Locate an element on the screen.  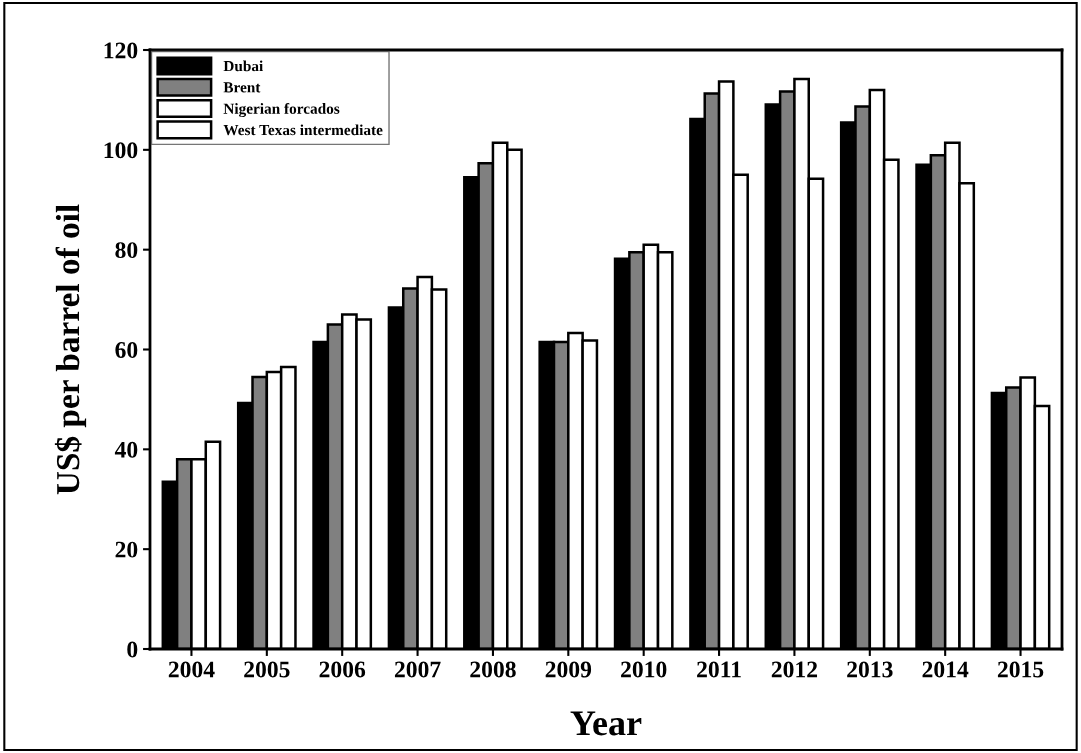
y-tick-label: 120 is located at coordinates (121, 50).